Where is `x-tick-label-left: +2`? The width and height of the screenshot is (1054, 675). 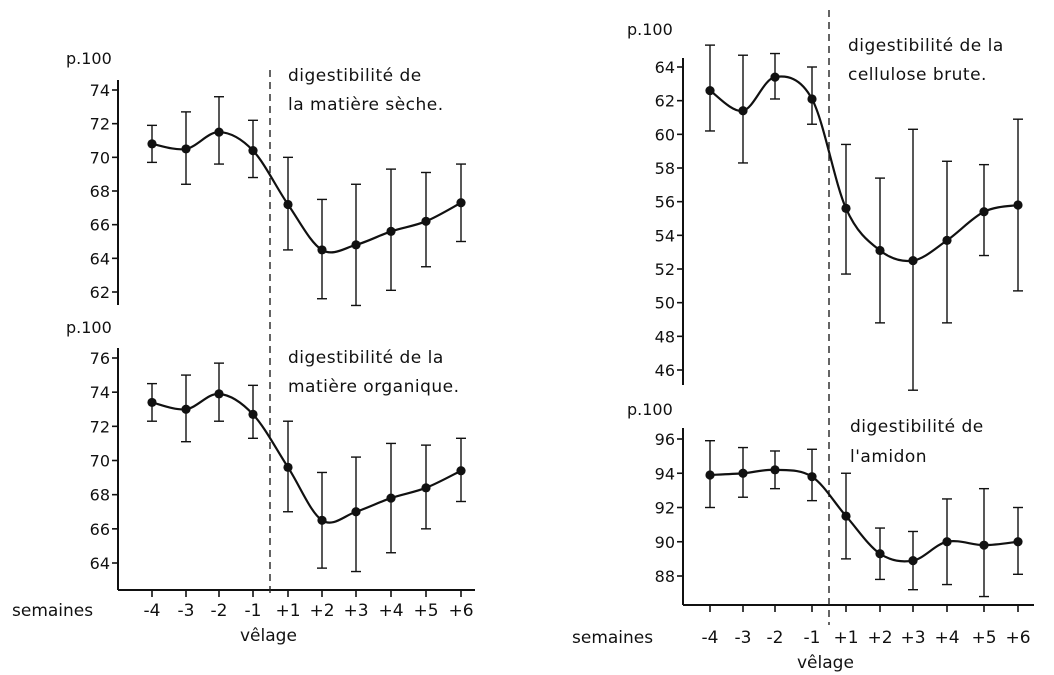 x-tick-label-left: +2 is located at coordinates (321, 611).